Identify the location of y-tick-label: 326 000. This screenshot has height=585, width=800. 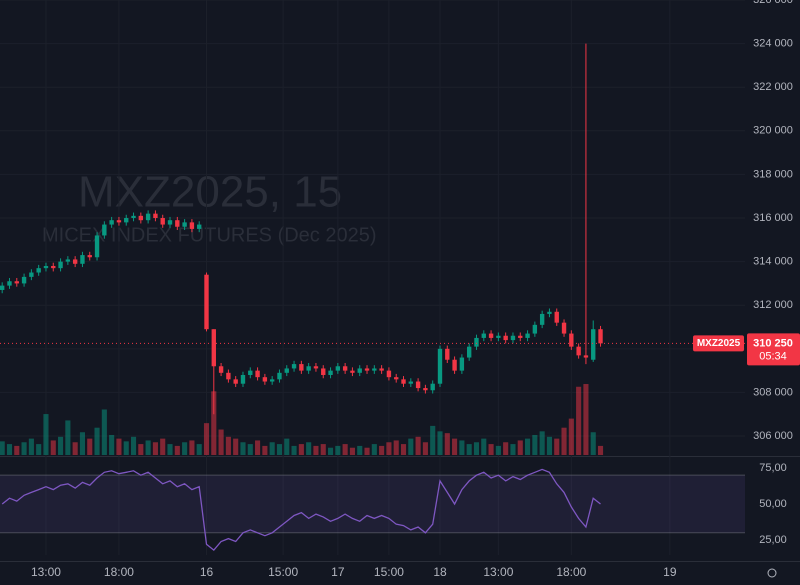
(773, 3).